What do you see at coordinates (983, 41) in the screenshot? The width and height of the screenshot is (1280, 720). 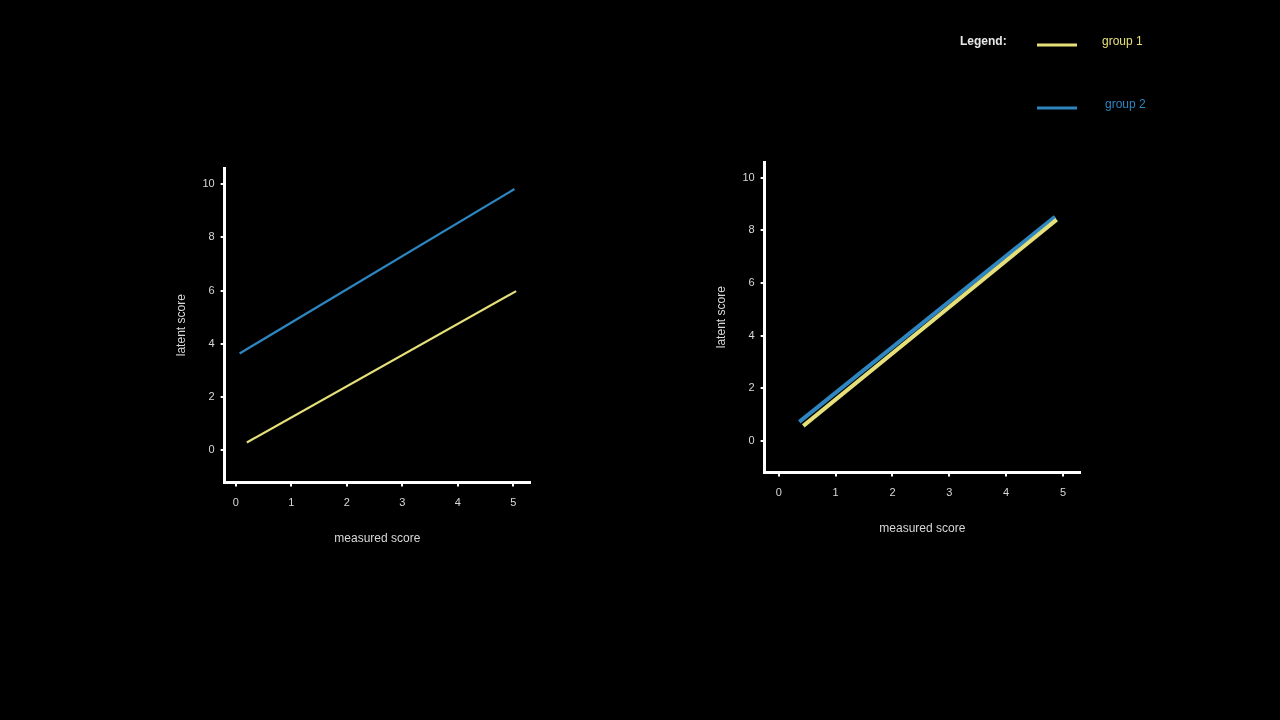 I see `legend-title: Legend:` at bounding box center [983, 41].